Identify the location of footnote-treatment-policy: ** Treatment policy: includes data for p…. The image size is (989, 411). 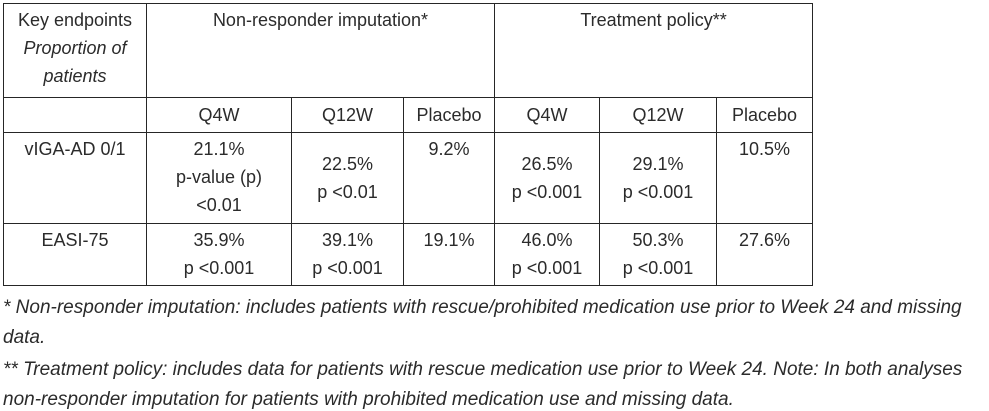
(483, 384).